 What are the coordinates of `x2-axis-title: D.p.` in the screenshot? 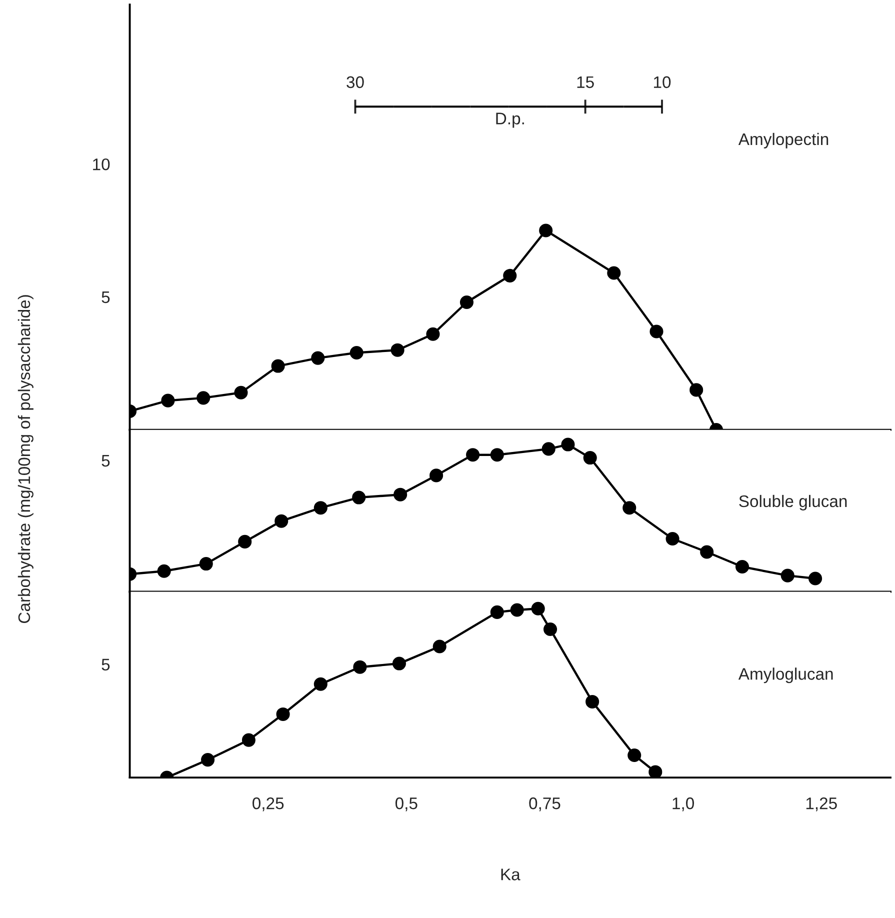 It's located at (510, 120).